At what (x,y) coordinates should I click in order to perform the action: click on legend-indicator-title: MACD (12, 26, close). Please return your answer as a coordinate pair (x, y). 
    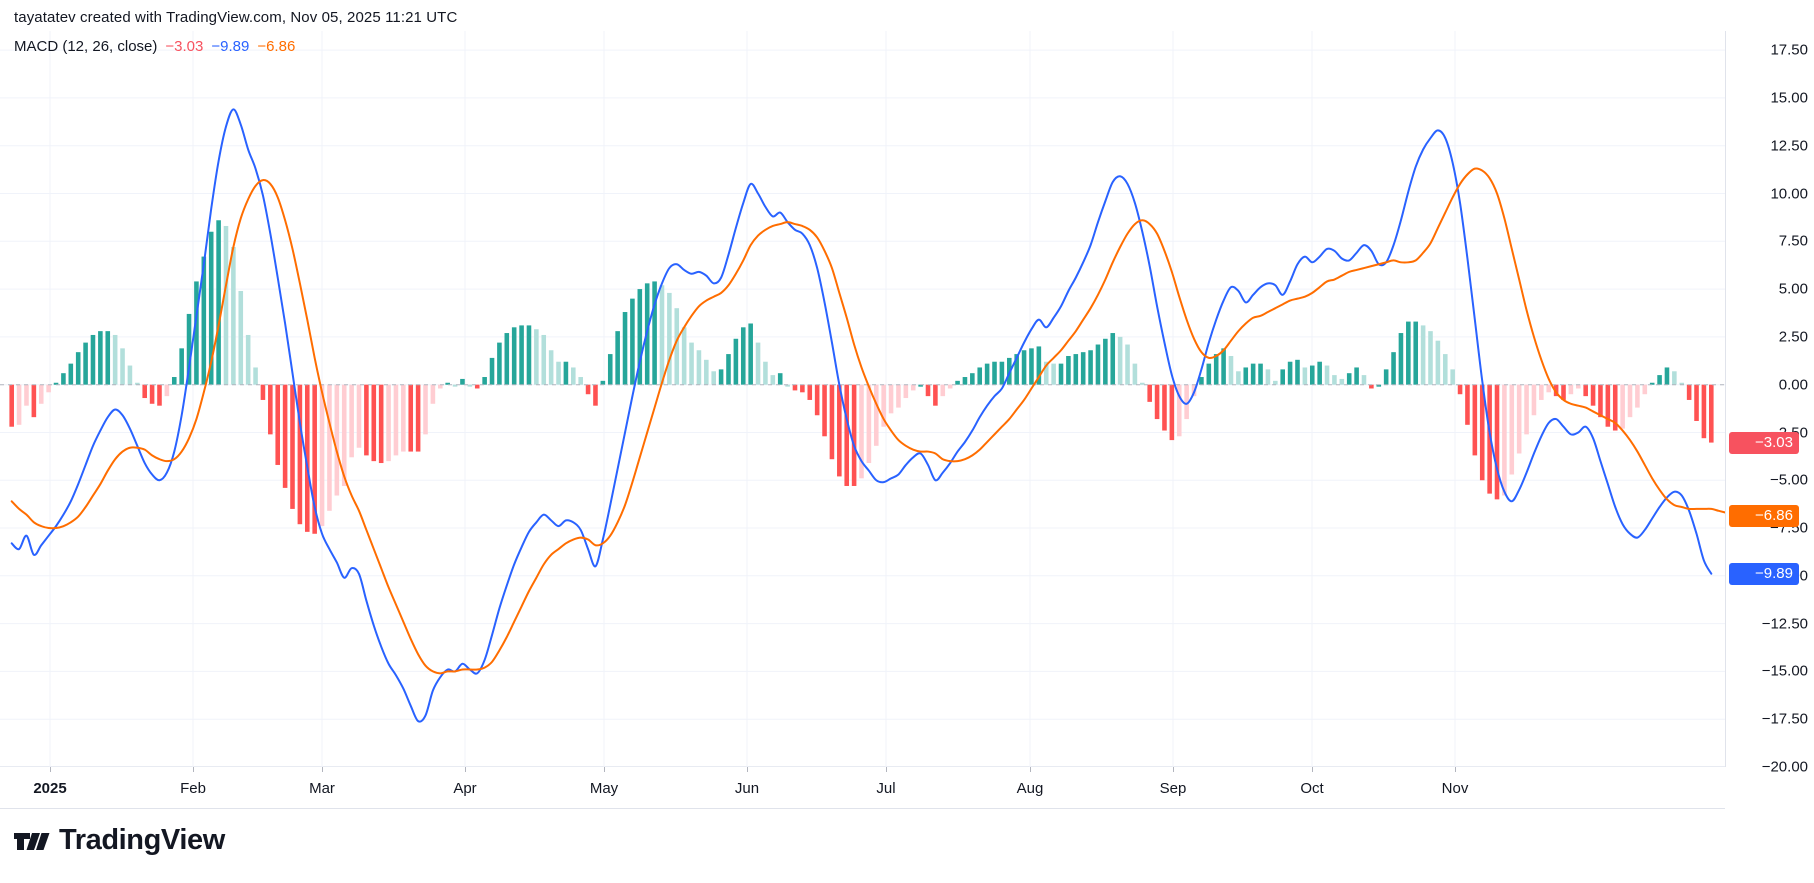
    Looking at the image, I should click on (86, 46).